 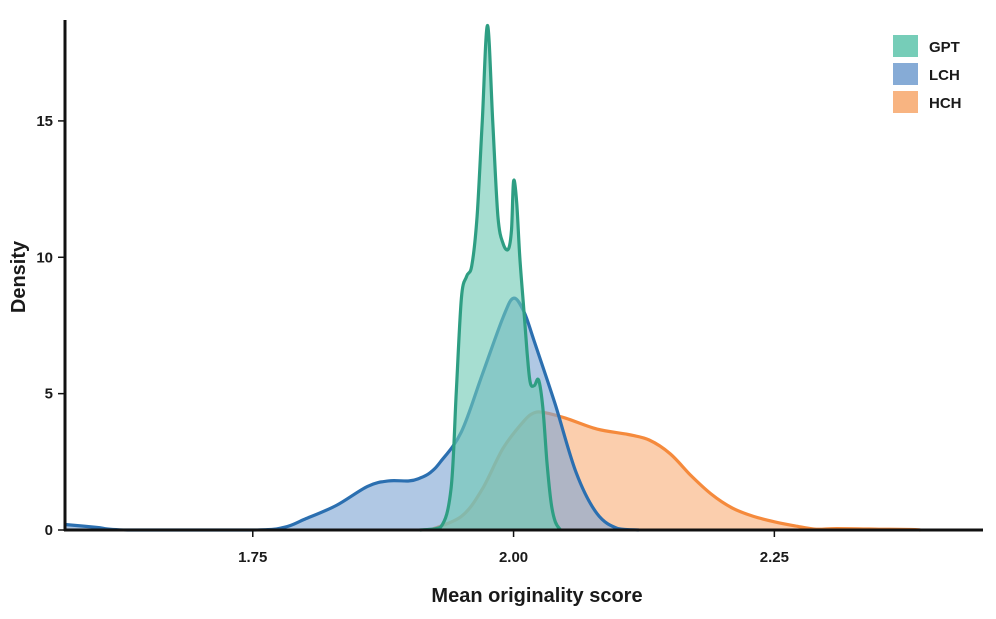 What do you see at coordinates (44, 121) in the screenshot?
I see `y-tick-label: 15` at bounding box center [44, 121].